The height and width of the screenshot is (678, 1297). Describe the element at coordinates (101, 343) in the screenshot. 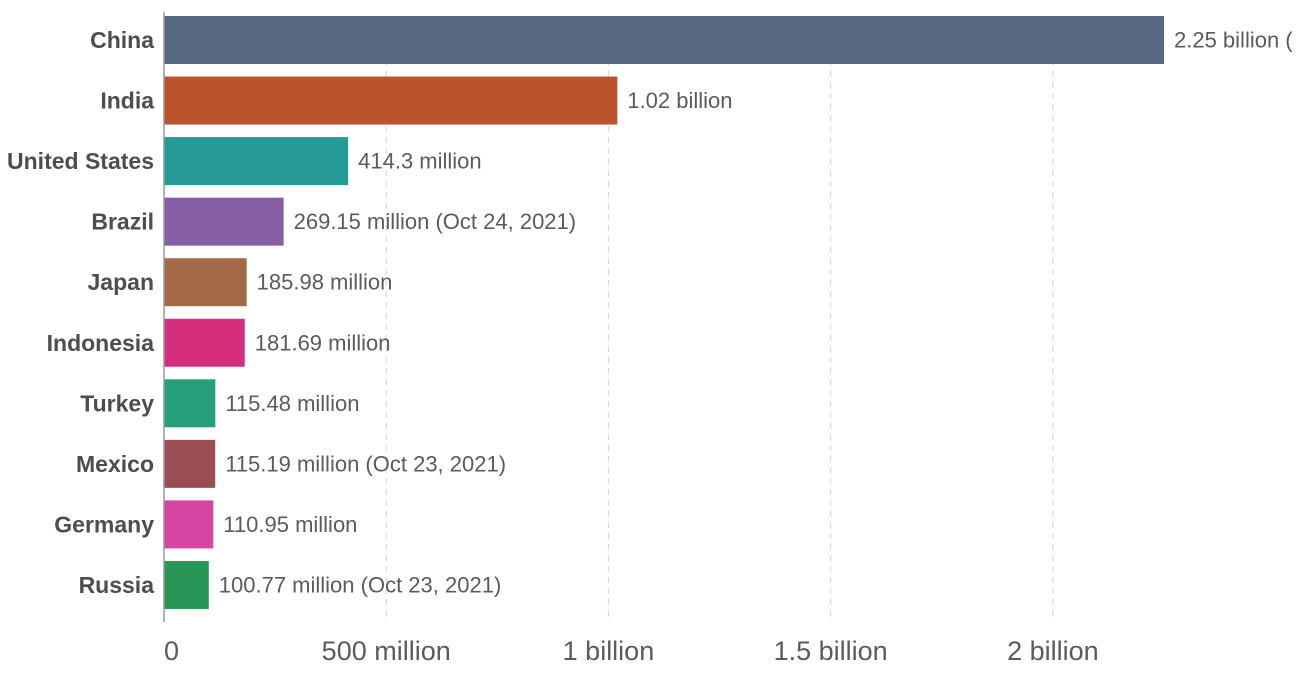

I see `category-label-indonesia: Indonesia` at that location.